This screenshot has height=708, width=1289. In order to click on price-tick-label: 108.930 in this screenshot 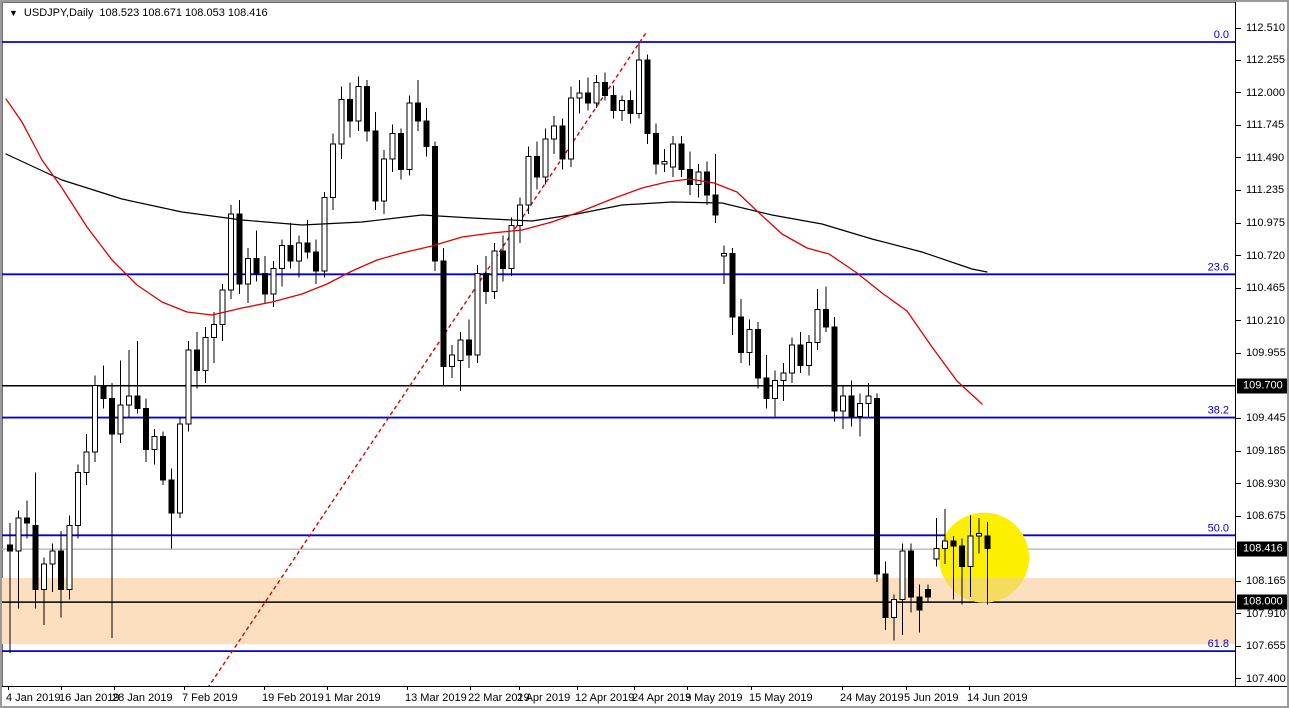, I will do `click(1266, 483)`.